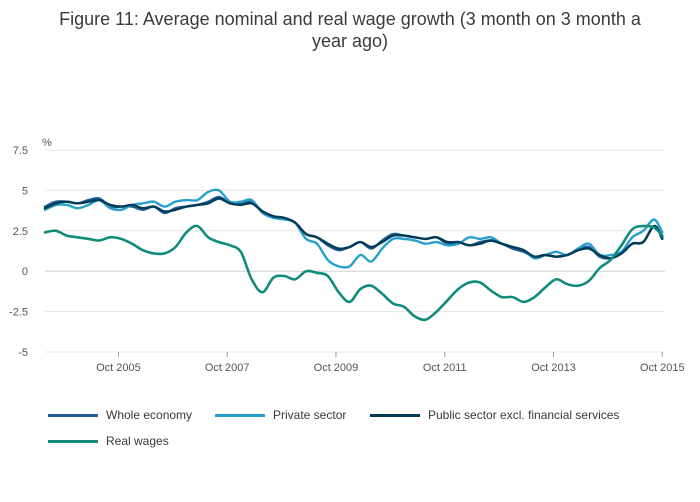  I want to click on y-tick-label: 2.5, so click(20, 232).